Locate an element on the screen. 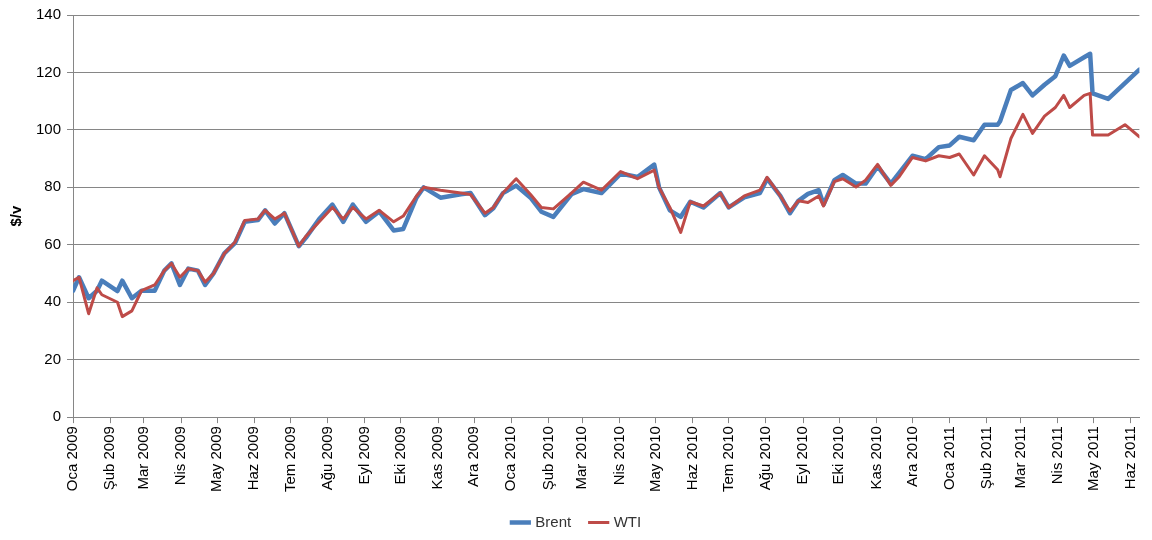 This screenshot has height=540, width=1152. x-tick-label: Kas 2009 is located at coordinates (437, 458).